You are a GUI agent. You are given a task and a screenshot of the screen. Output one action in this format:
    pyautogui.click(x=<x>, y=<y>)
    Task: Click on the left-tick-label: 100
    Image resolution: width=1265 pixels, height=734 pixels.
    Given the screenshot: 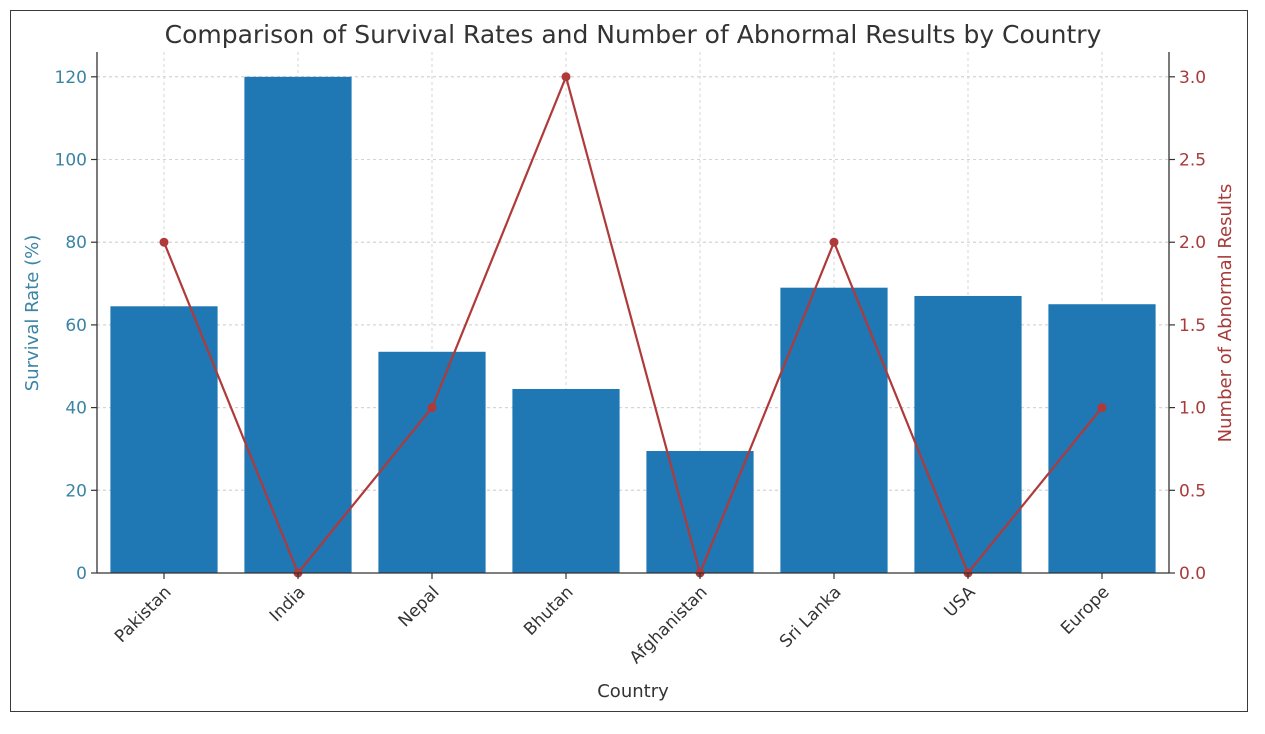 What is the action you would take?
    pyautogui.click(x=71, y=161)
    